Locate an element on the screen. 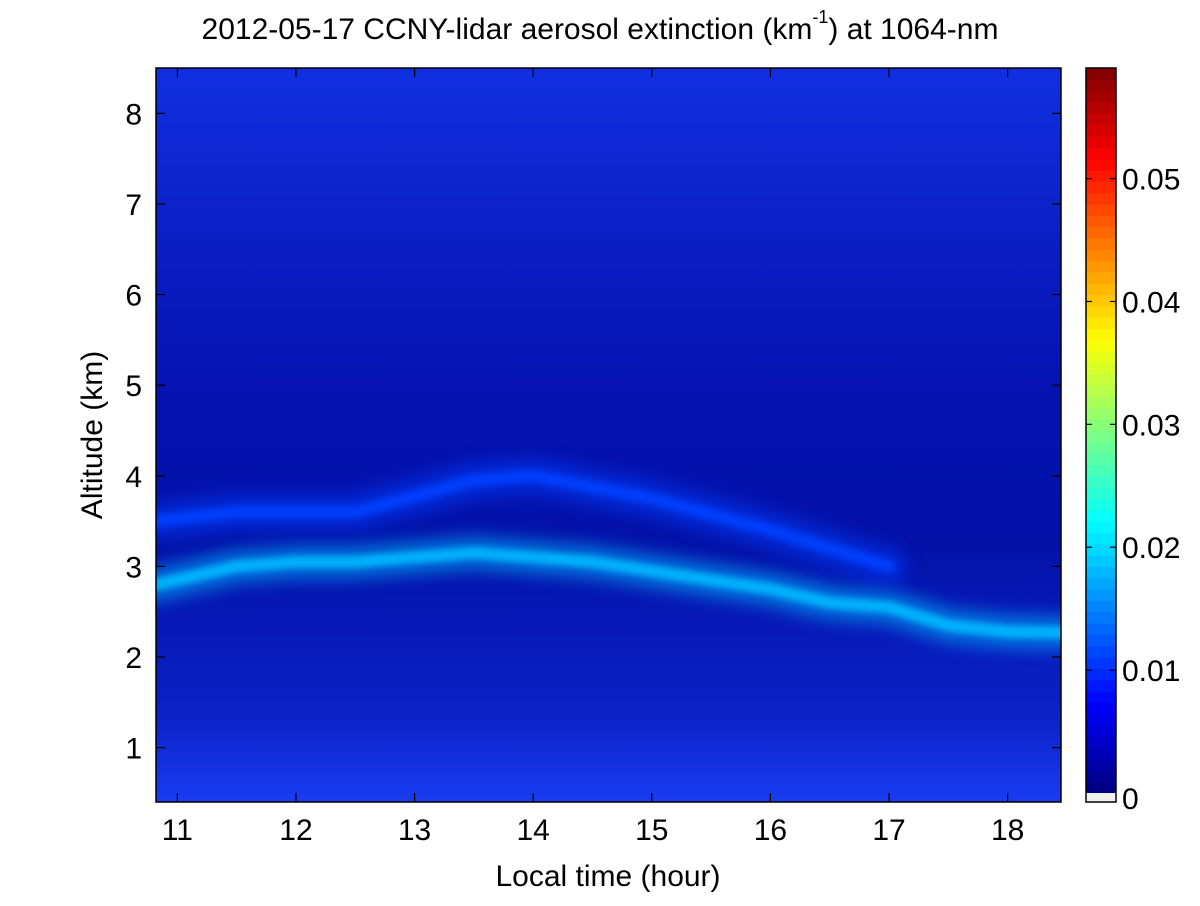 The height and width of the screenshot is (906, 1200). colorbar-tick-label: 0.05 is located at coordinates (1151, 180).